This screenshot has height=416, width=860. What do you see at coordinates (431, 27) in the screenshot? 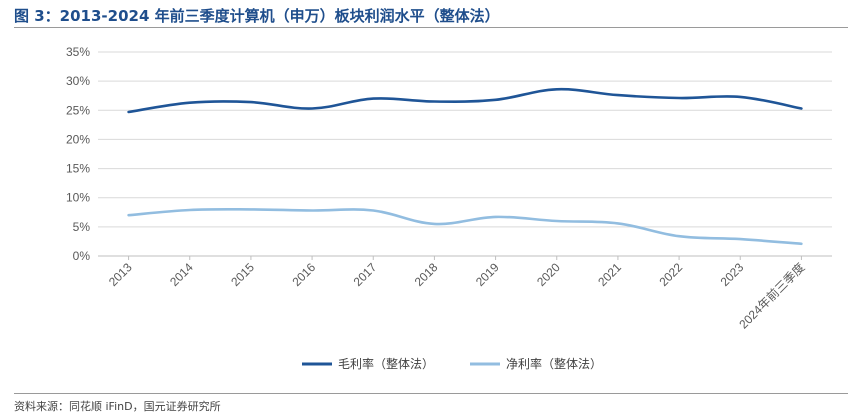
I see `title-divider` at bounding box center [431, 27].